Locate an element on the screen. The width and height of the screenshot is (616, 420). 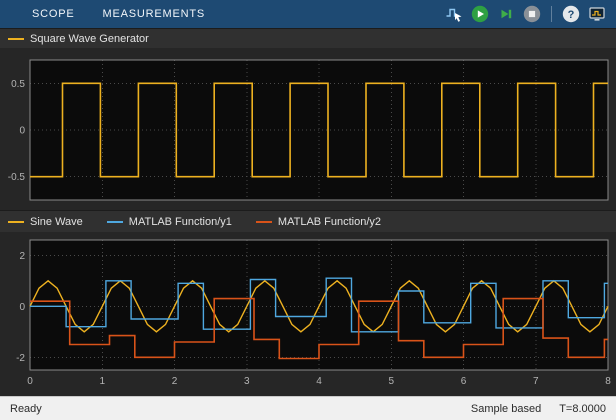
status-ready: Ready is located at coordinates (26, 408).